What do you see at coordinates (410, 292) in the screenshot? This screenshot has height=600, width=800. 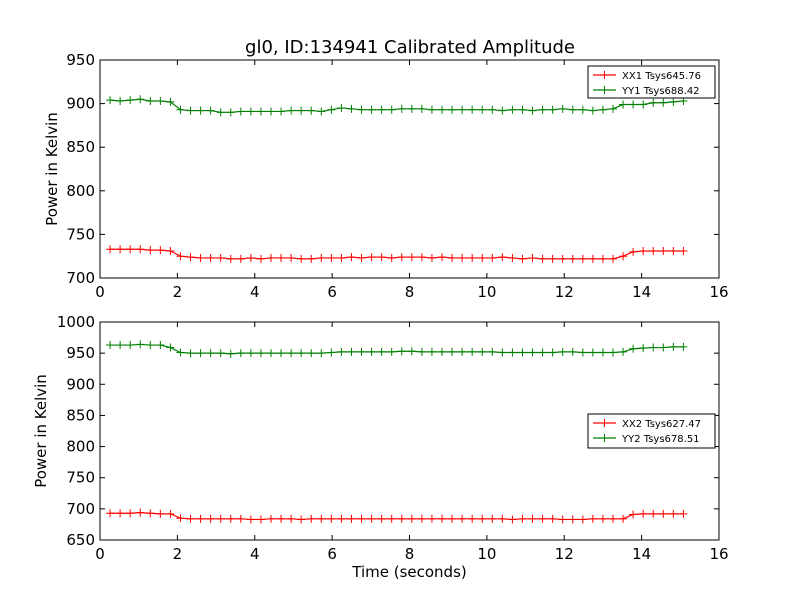 I see `x-tick-label: 8` at bounding box center [410, 292].